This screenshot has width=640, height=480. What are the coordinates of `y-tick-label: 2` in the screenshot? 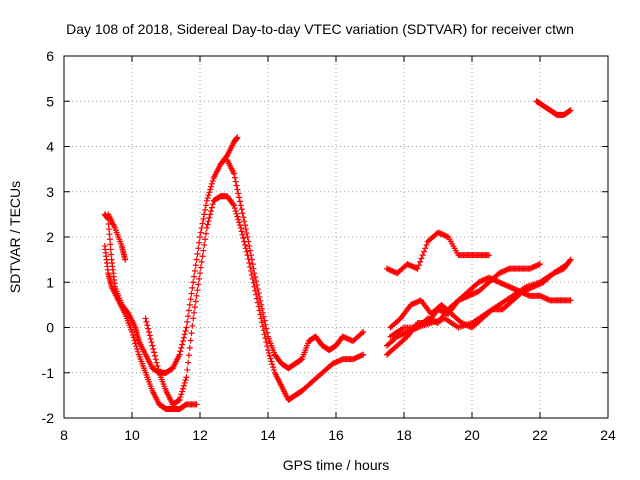 It's located at (50, 237).